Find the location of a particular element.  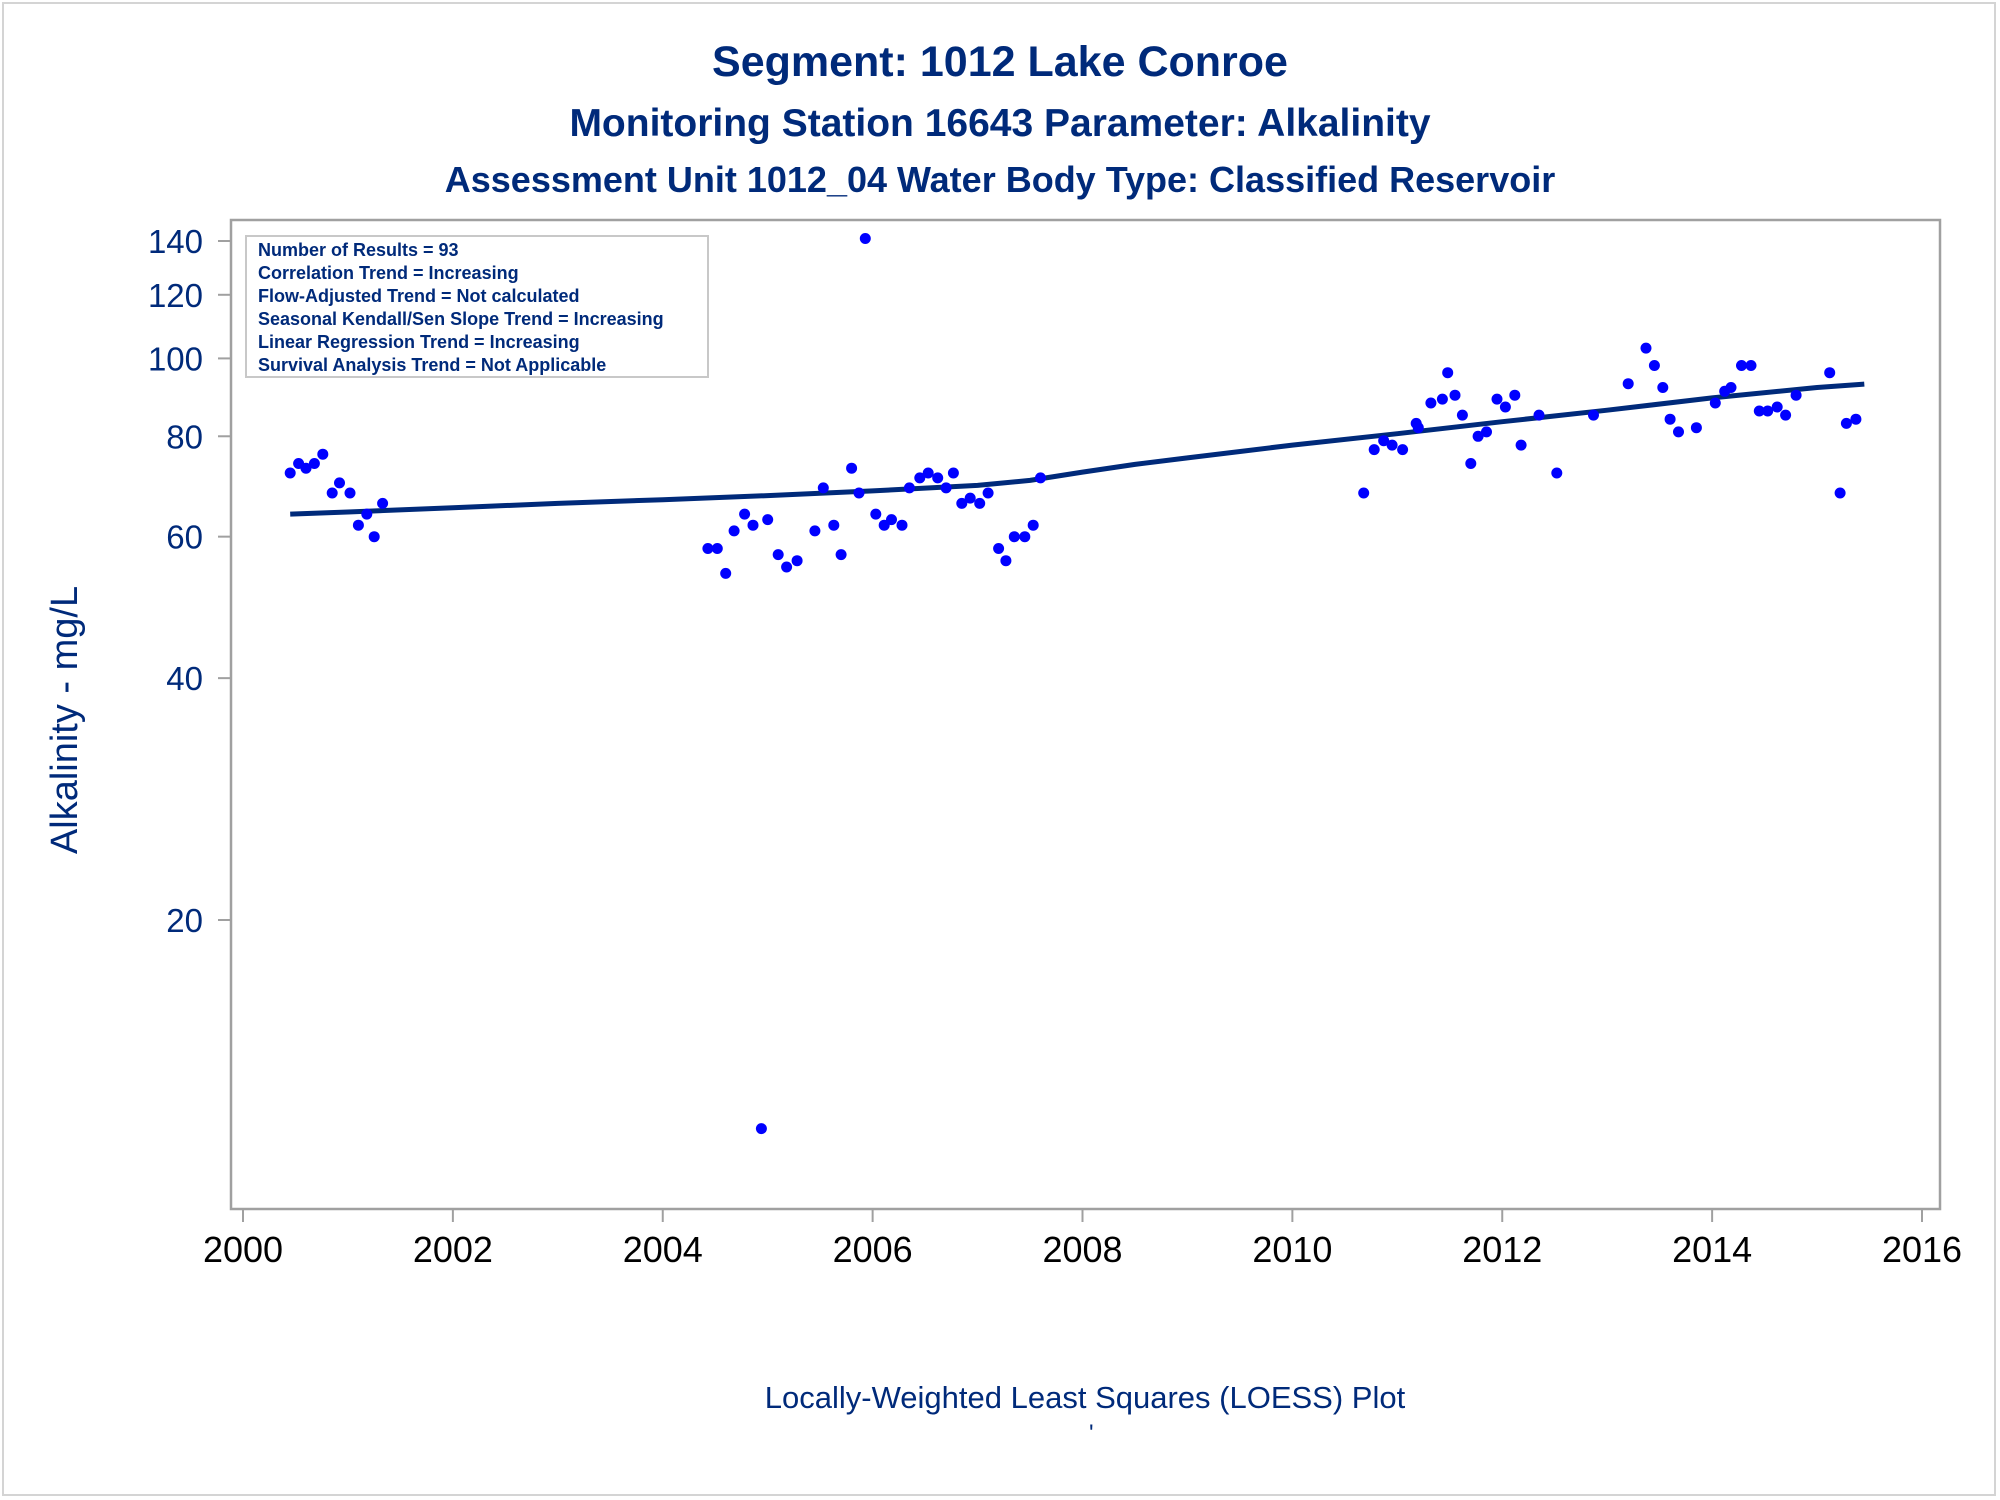

stats-line: Flow-Adjusted Trend = Not calculated is located at coordinates (419, 296).